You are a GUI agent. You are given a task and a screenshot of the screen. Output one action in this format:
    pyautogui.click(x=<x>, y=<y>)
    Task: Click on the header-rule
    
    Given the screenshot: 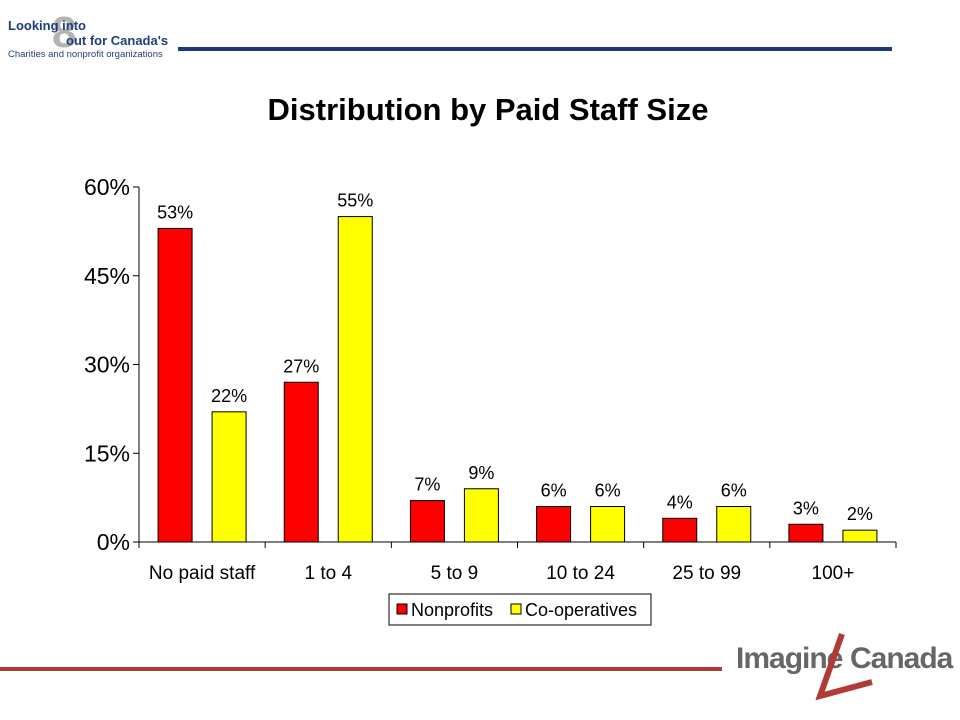 What is the action you would take?
    pyautogui.click(x=535, y=49)
    